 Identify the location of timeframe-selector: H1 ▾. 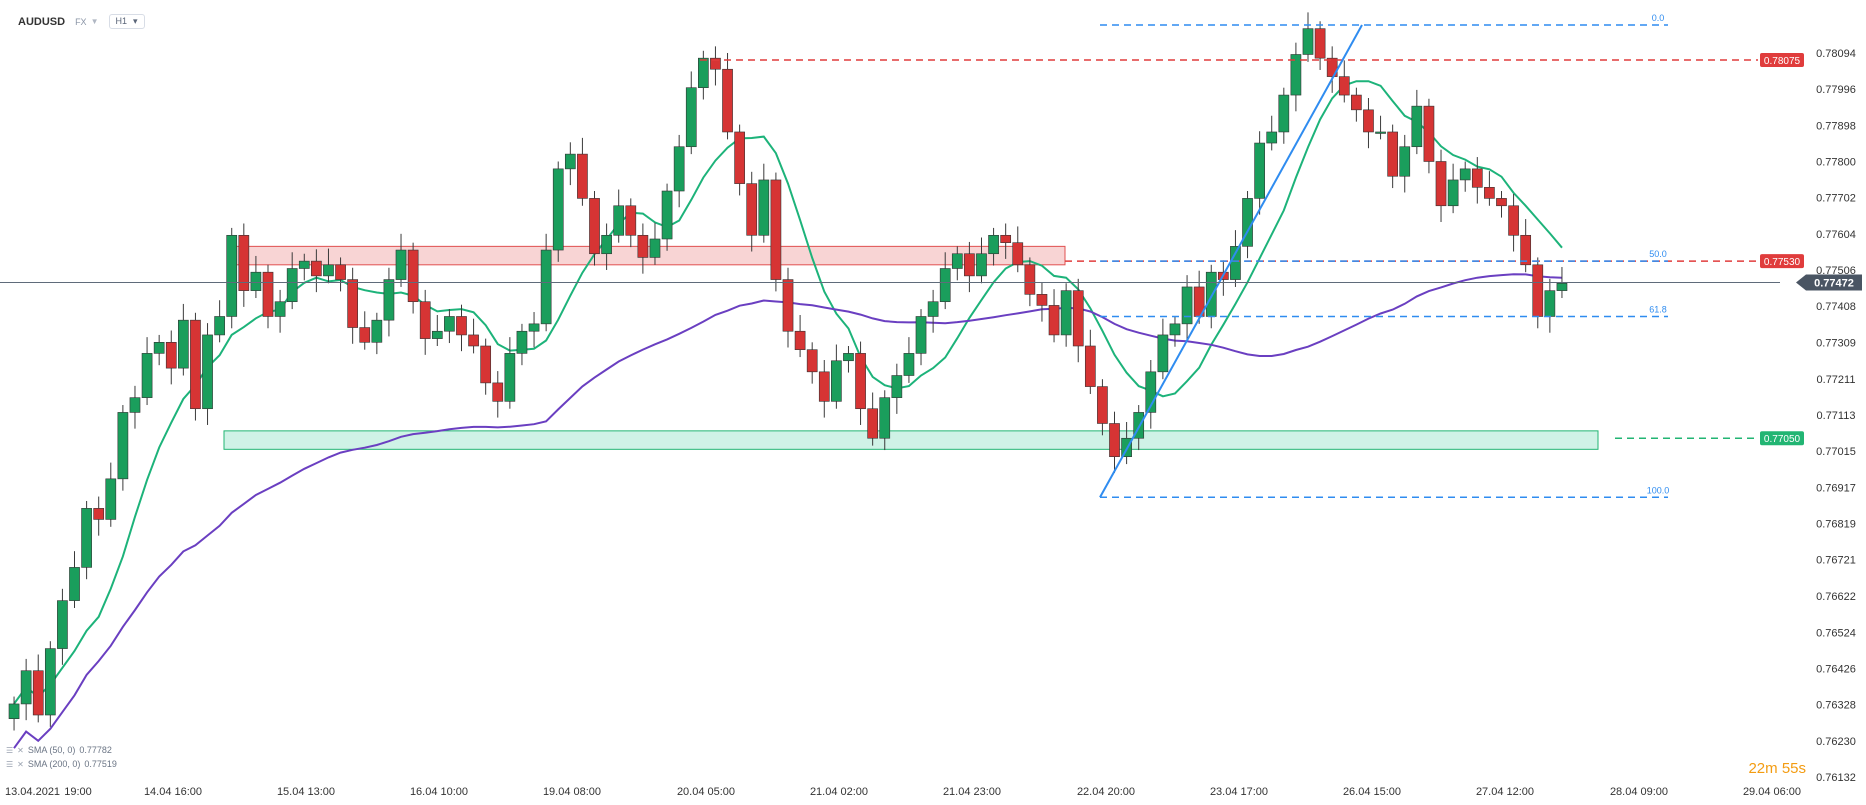
(126, 21).